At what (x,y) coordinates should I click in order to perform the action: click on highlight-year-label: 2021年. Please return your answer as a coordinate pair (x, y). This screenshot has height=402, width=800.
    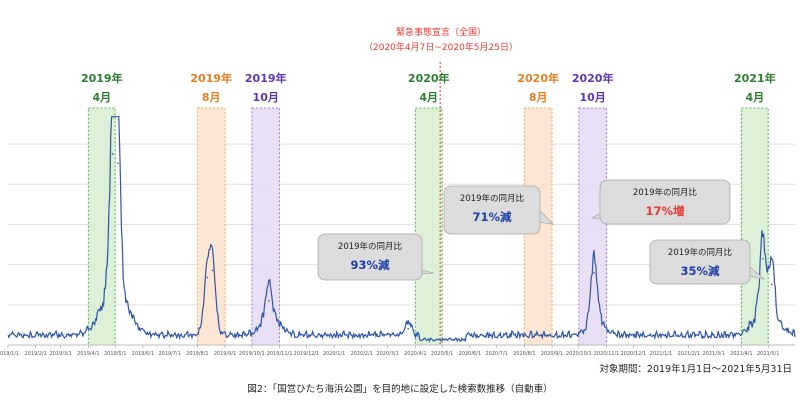
    Looking at the image, I should click on (755, 78).